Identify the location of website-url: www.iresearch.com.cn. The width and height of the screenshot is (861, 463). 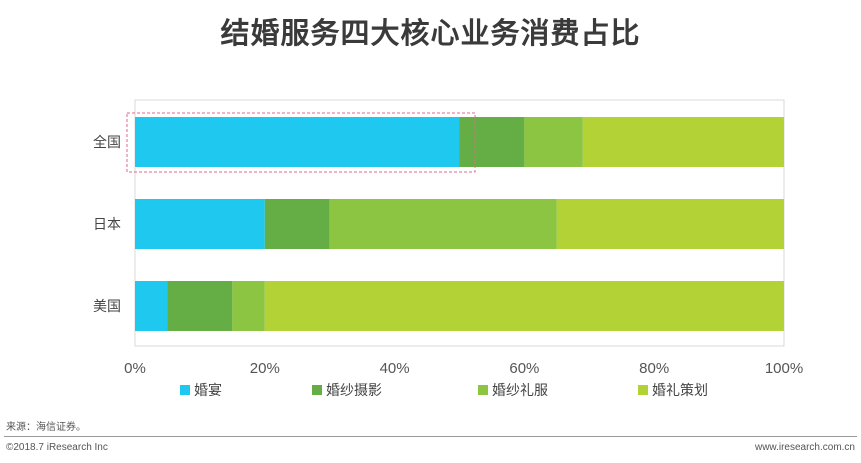
(804, 447).